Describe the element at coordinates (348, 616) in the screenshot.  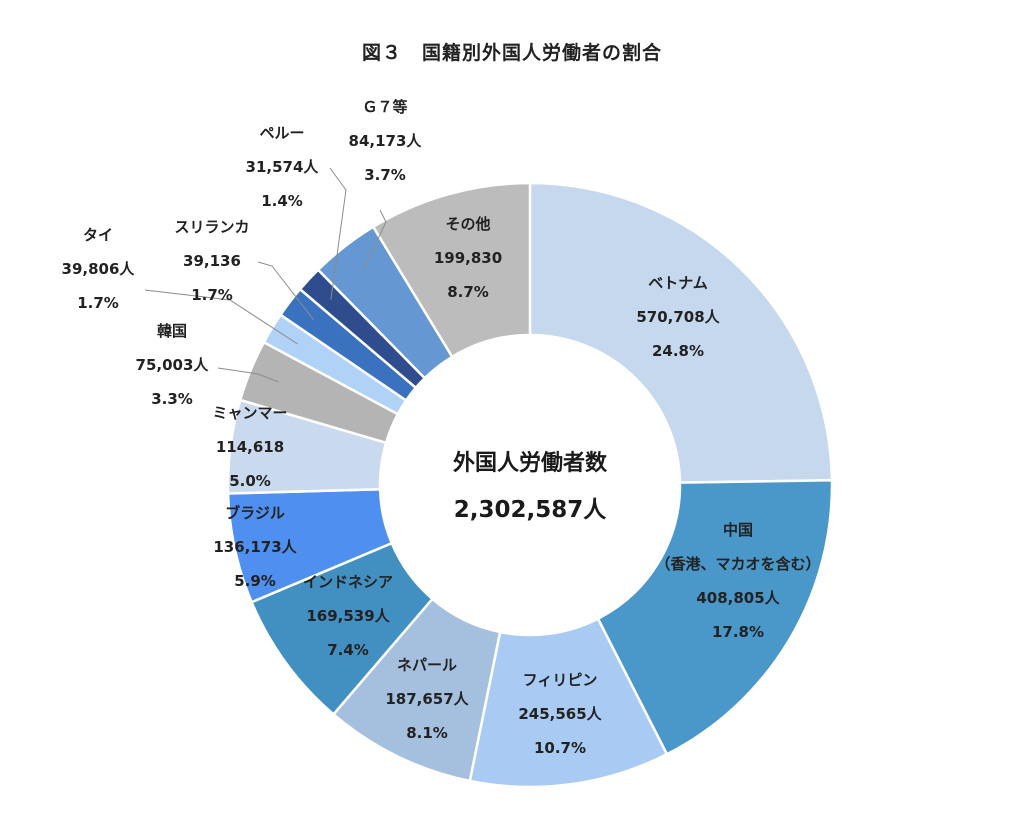
I see `slice-4-value-label: 169,539人` at that location.